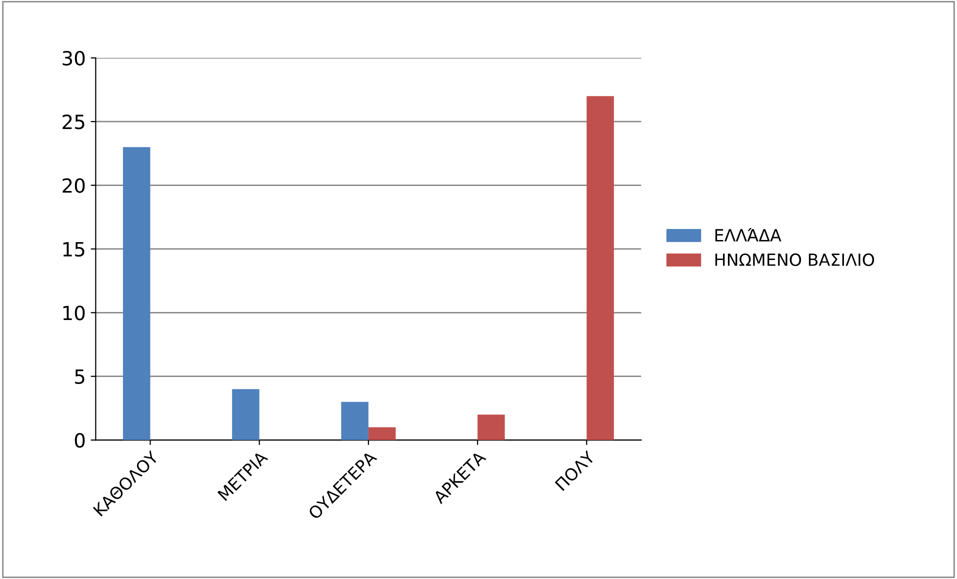  What do you see at coordinates (73, 122) in the screenshot?
I see `y-tick-label: 25` at bounding box center [73, 122].